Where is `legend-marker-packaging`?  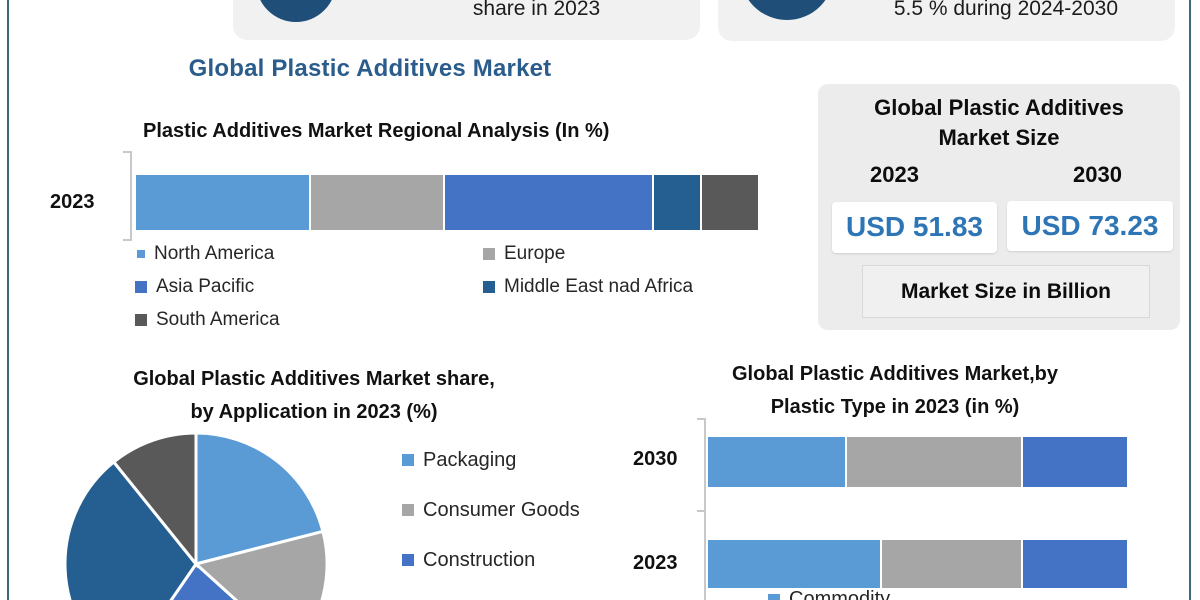 legend-marker-packaging is located at coordinates (408, 460).